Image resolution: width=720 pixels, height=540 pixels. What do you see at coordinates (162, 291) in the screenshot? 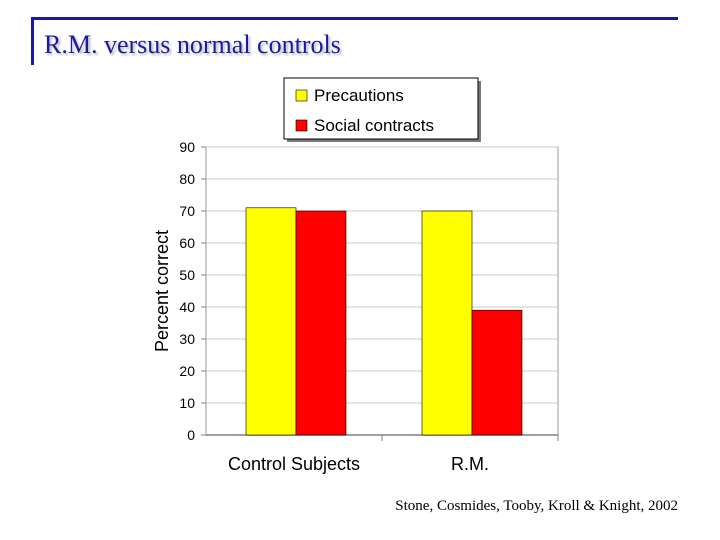
I see `y-axis-label: Percent correct` at bounding box center [162, 291].